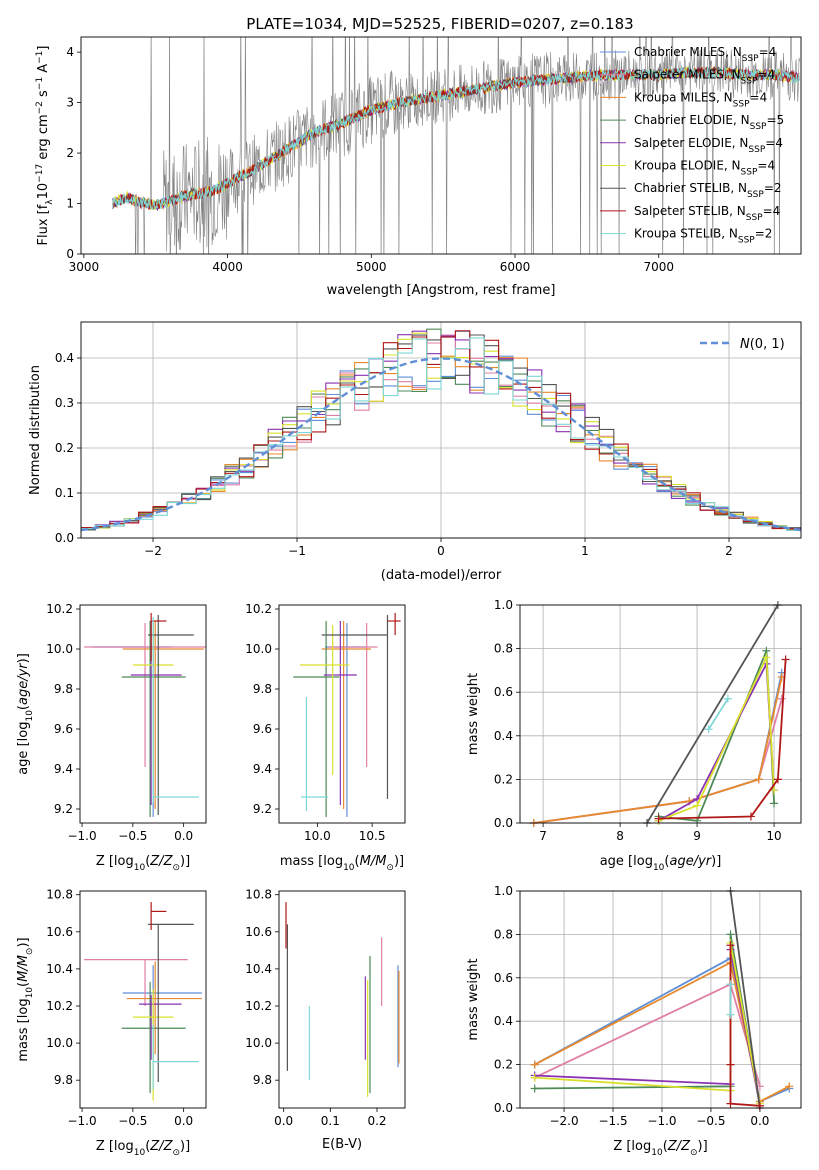 The height and width of the screenshot is (1170, 819). Describe the element at coordinates (342, 863) in the screenshot. I see `x-axis-label: mass [log10(M/M⊙)]` at that location.